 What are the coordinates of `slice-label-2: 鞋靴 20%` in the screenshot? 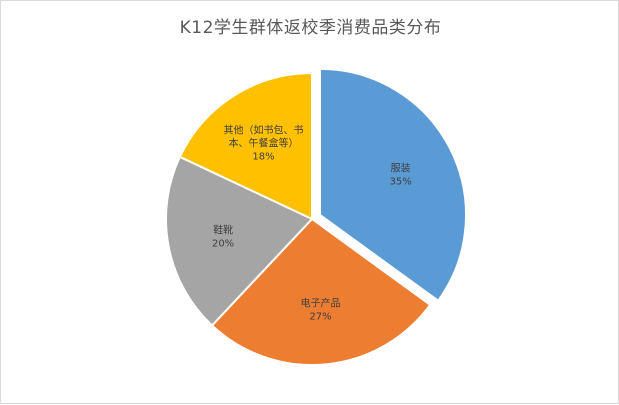 It's located at (223, 236).